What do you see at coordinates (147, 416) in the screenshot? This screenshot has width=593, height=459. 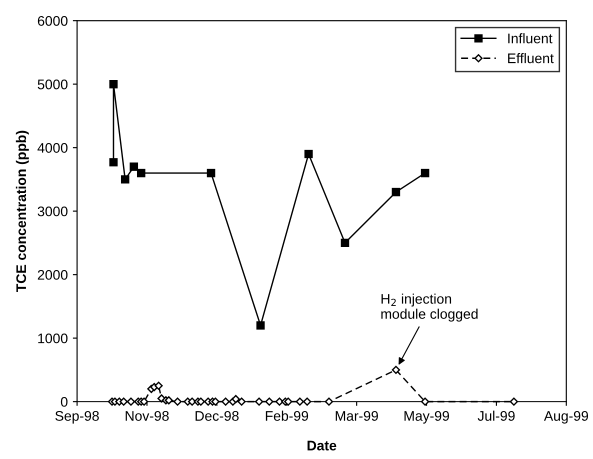 I see `x-tick-label: Nov-98` at bounding box center [147, 416].